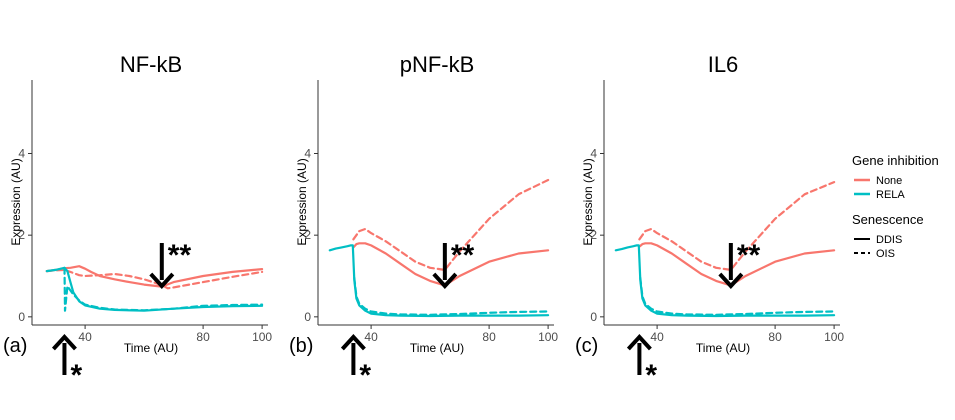  Describe the element at coordinates (151, 64) in the screenshot. I see `panel-title: NF-kB` at that location.